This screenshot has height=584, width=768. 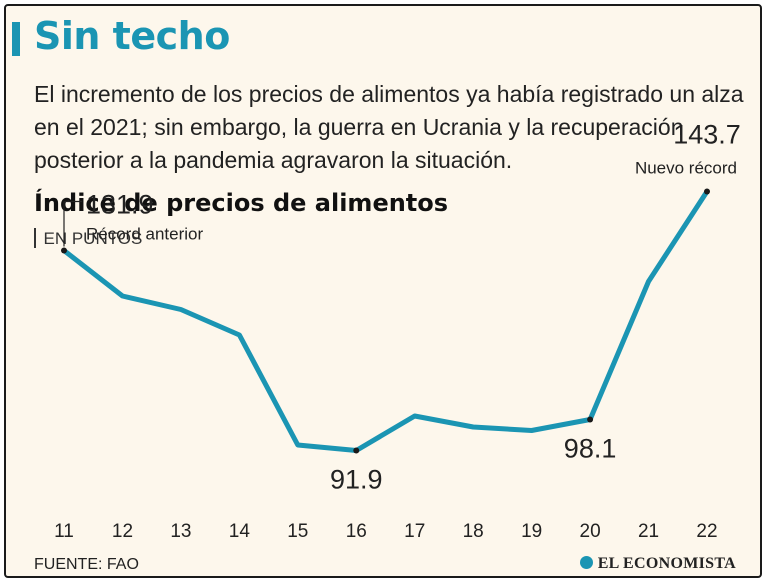 I want to click on x-tick-label-22: 22, so click(x=706, y=531).